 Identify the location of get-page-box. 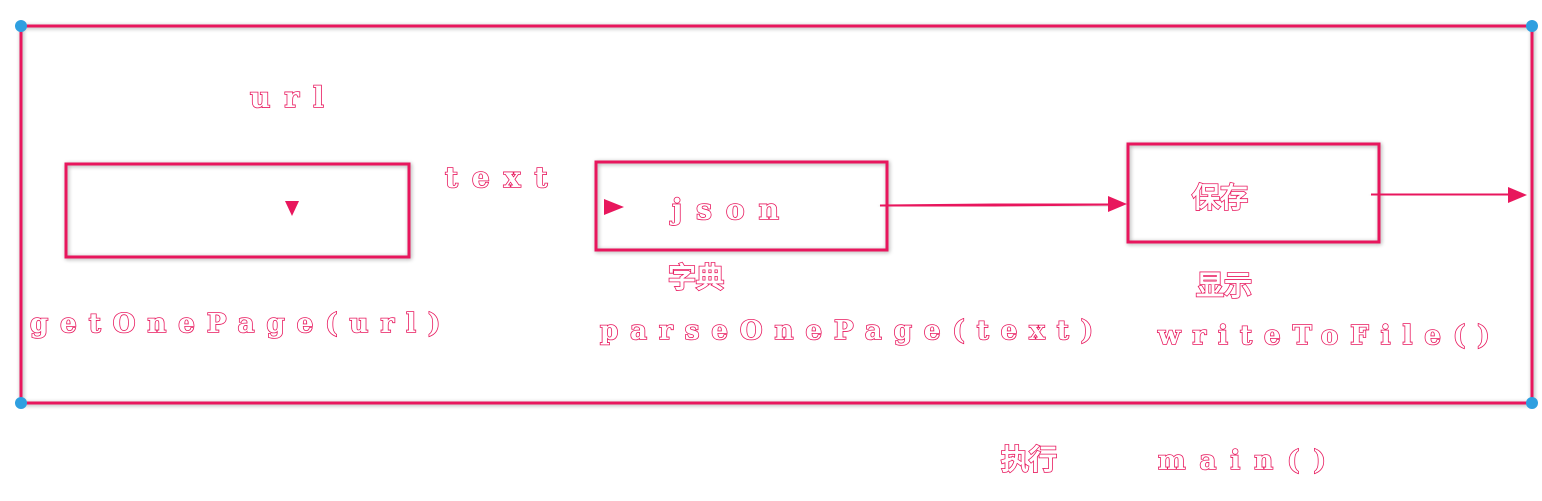
(237, 210).